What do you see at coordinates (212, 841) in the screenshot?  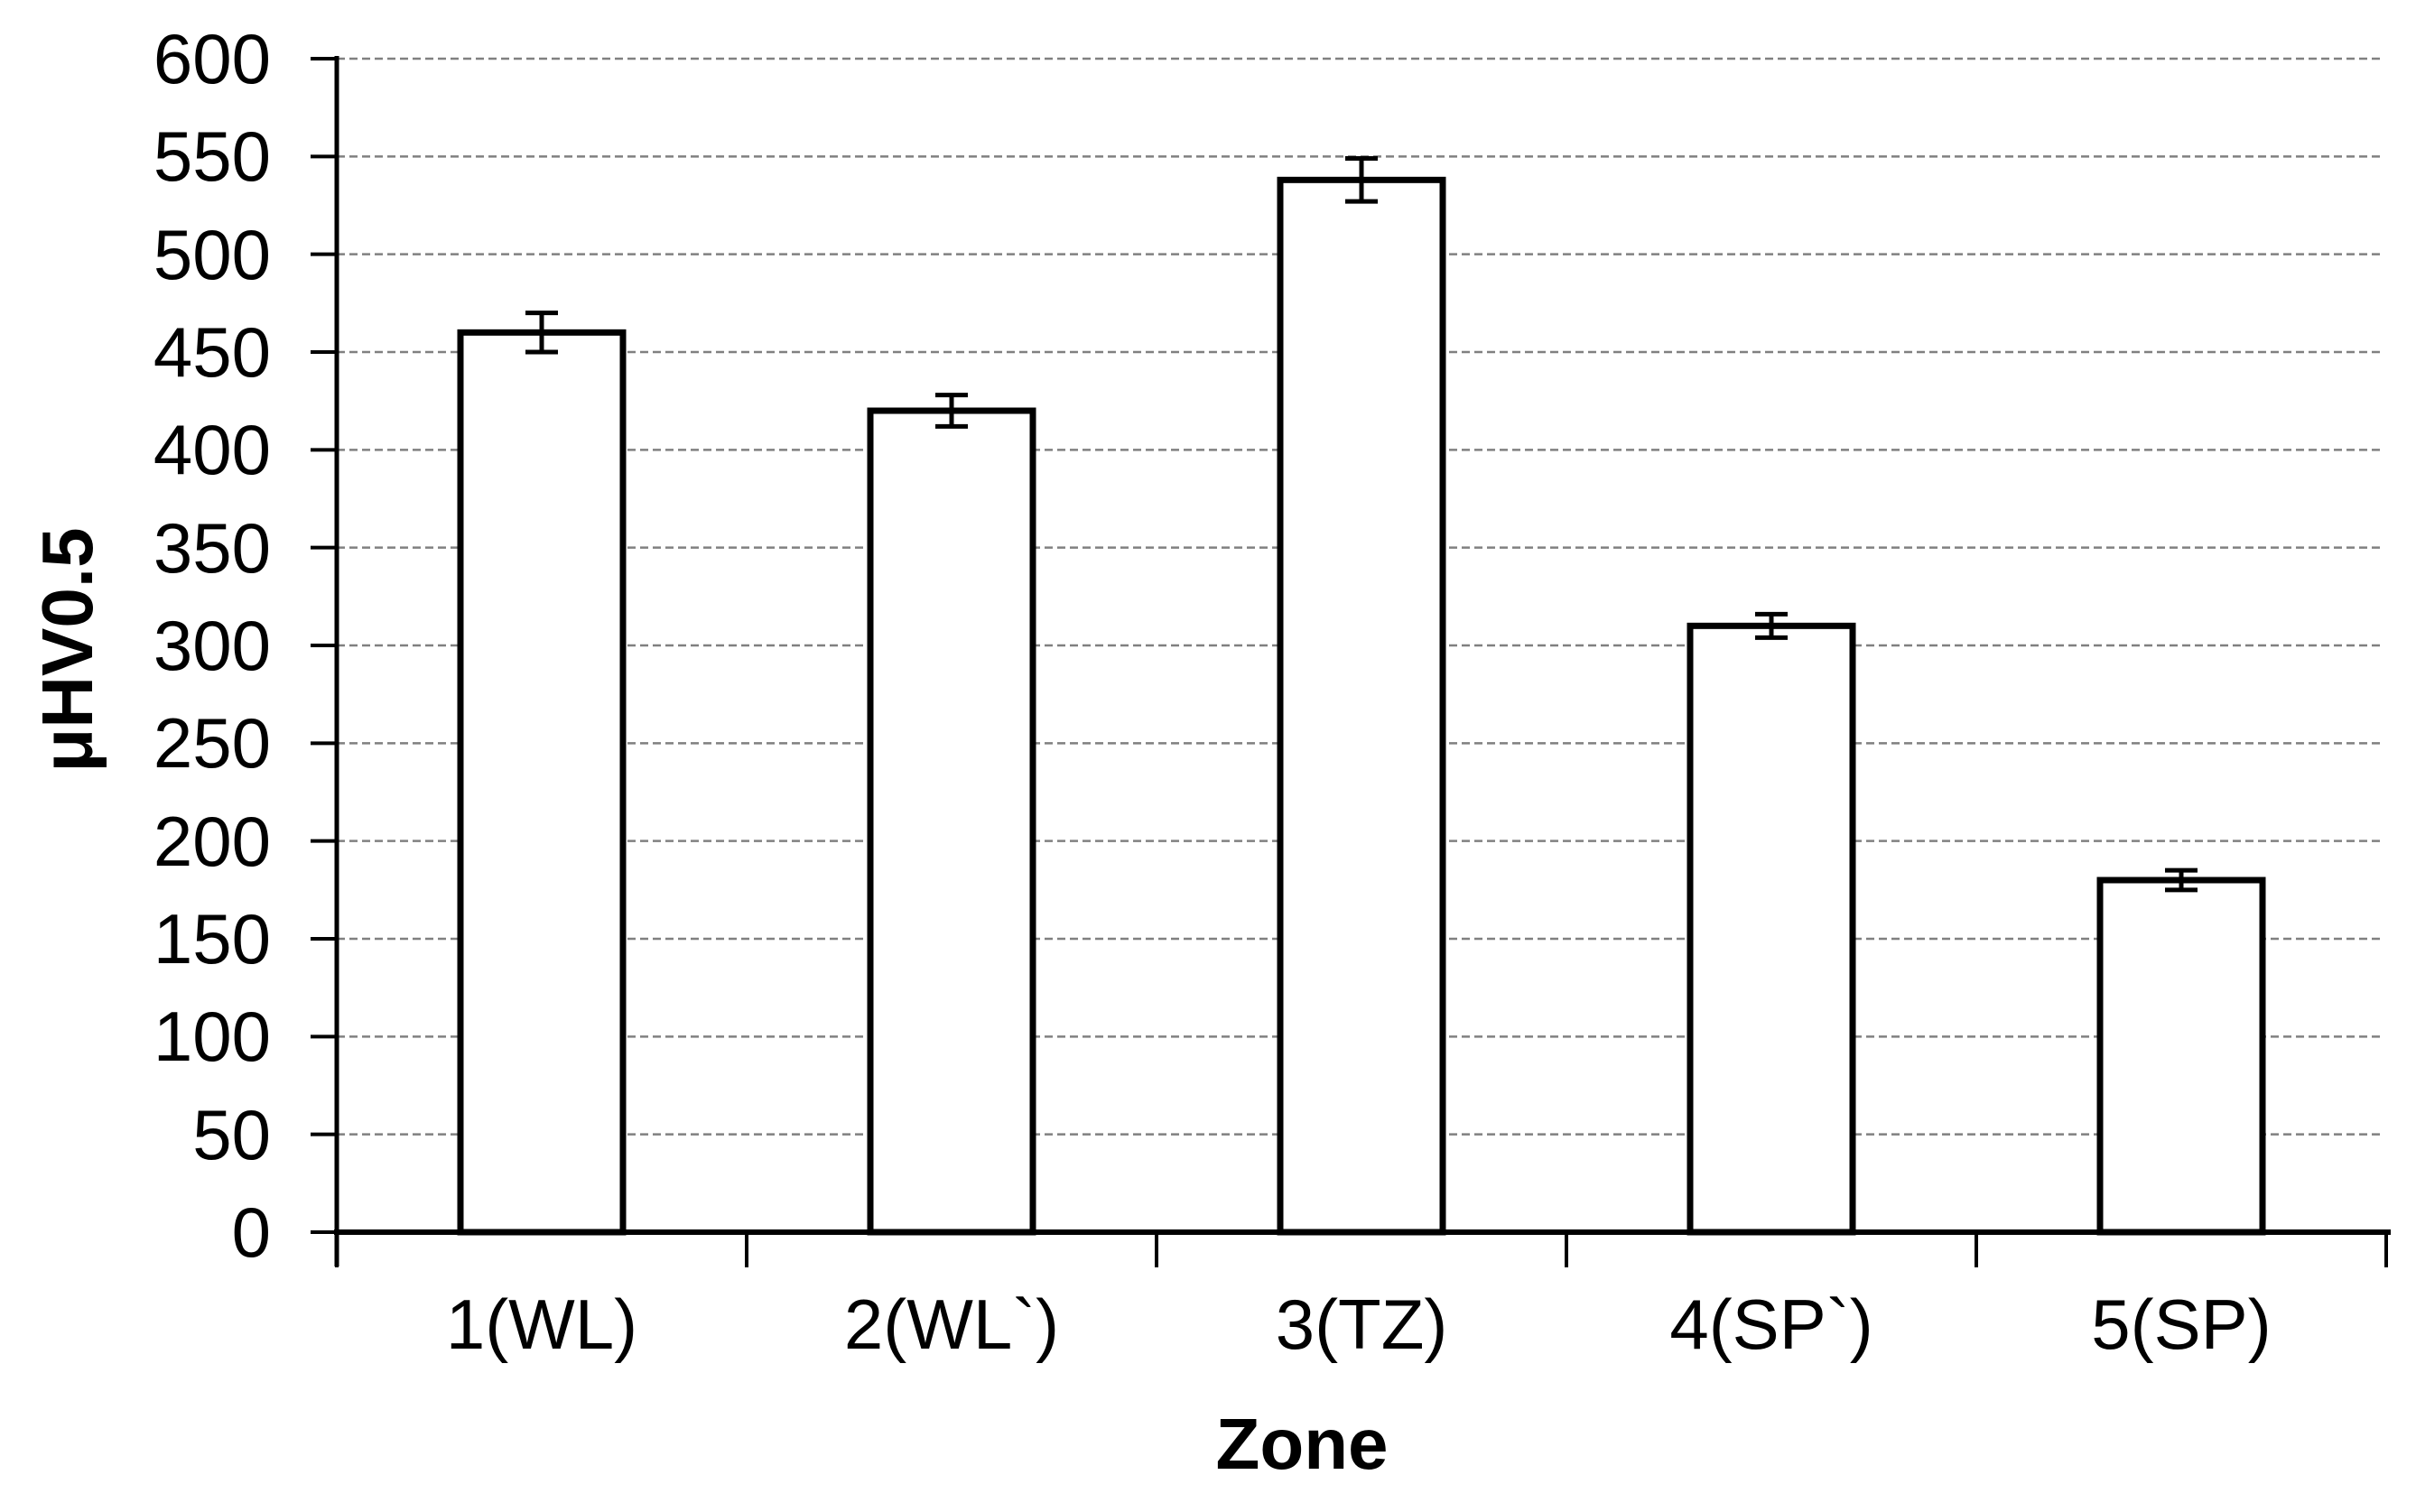 I see `y-axis-tick-label: 200` at bounding box center [212, 841].